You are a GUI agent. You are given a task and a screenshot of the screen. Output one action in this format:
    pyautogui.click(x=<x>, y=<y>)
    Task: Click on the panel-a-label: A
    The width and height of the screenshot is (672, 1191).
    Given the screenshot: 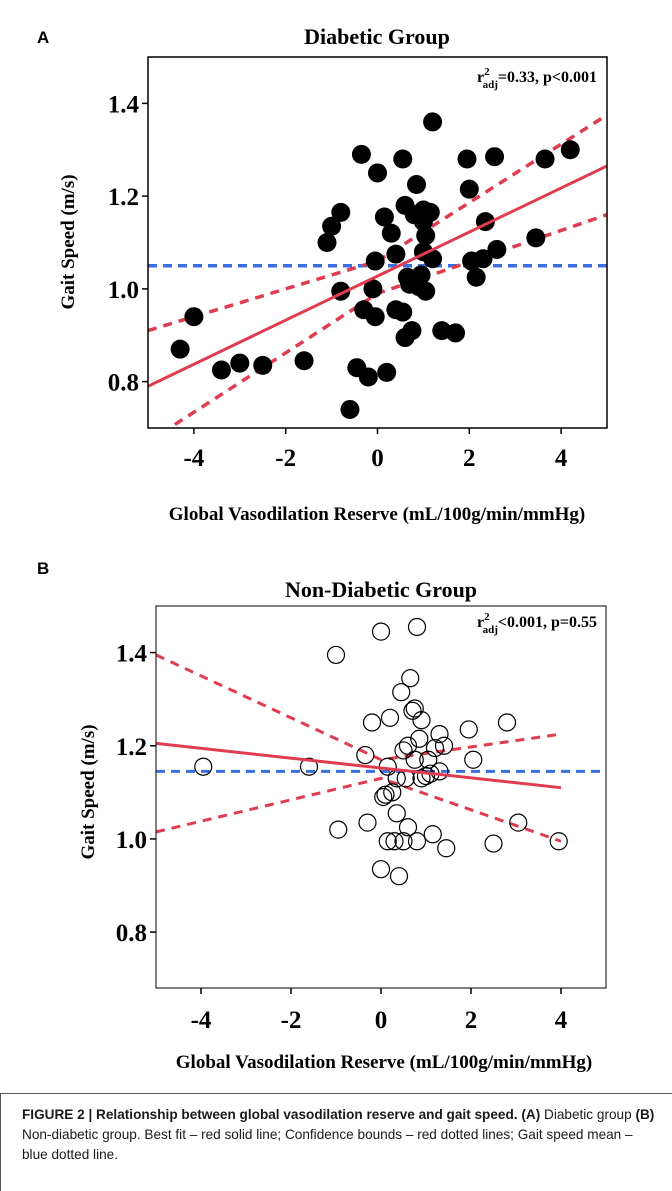 What is the action you would take?
    pyautogui.click(x=43, y=37)
    